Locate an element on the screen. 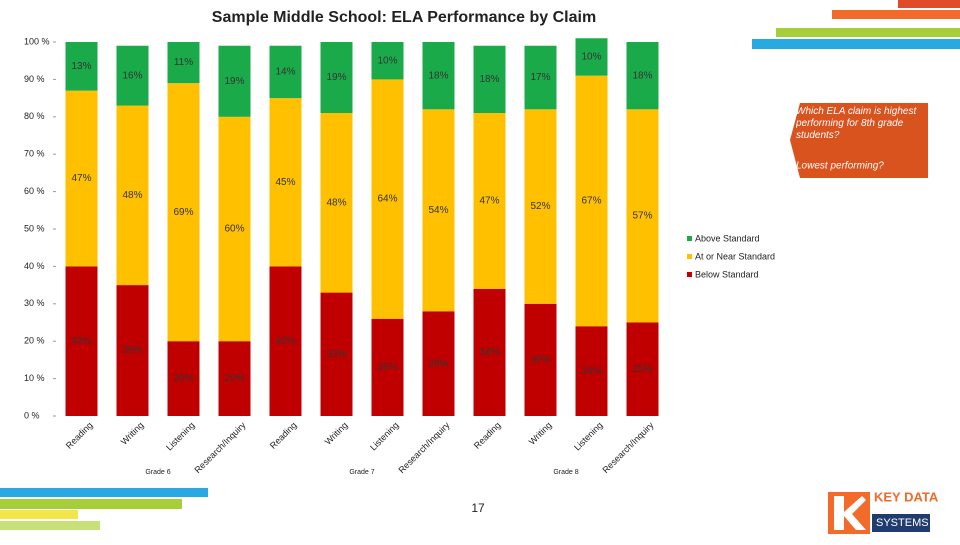 This screenshot has width=960, height=545. y-tick-label: 50 % is located at coordinates (34, 228).